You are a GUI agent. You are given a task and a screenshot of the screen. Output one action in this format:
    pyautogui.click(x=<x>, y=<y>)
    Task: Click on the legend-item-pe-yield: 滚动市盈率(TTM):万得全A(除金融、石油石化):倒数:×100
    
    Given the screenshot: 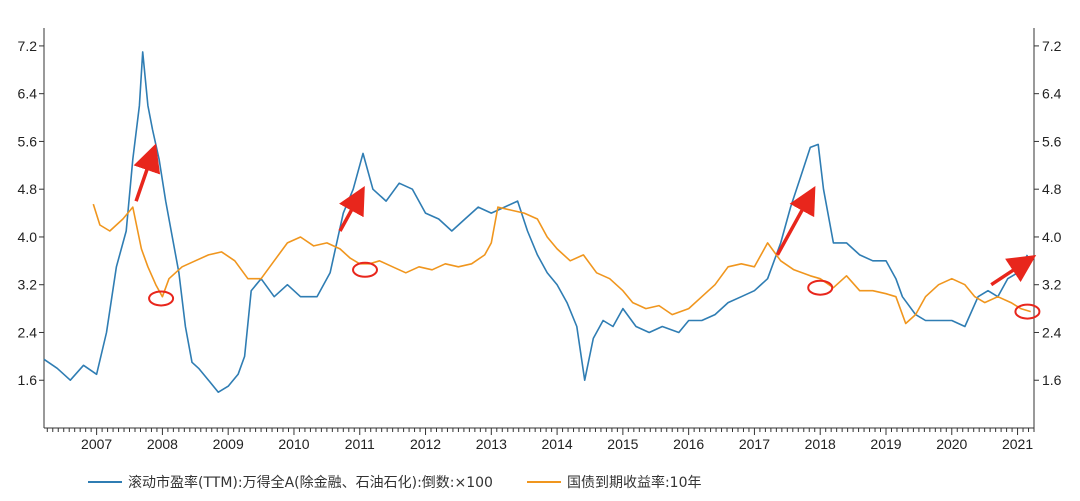 What is the action you would take?
    pyautogui.click(x=290, y=482)
    